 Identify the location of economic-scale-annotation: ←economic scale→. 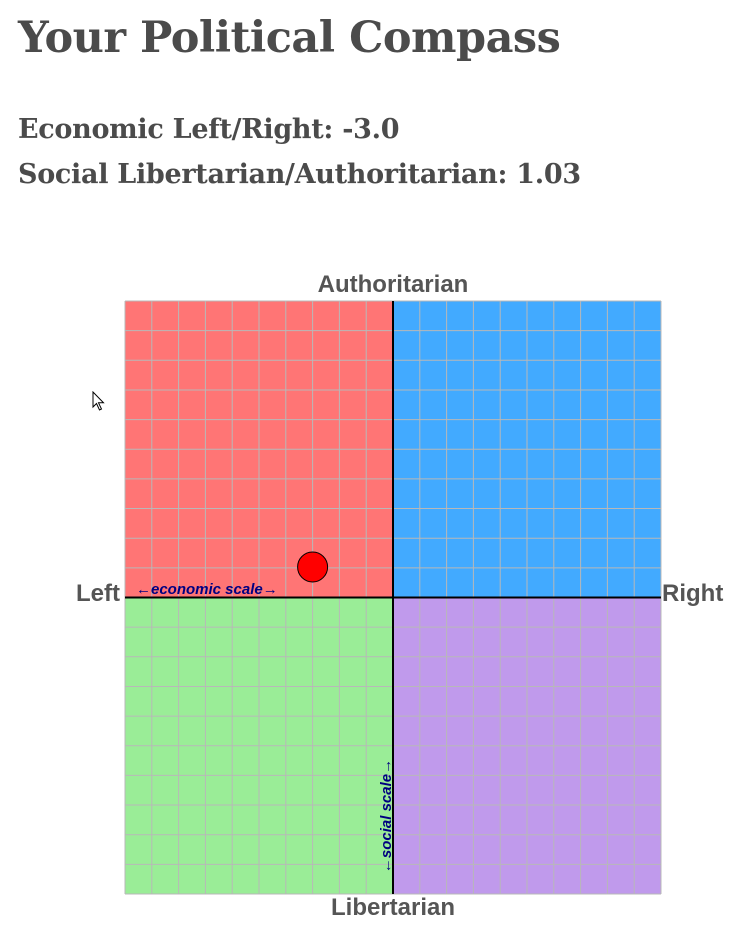
(207, 589).